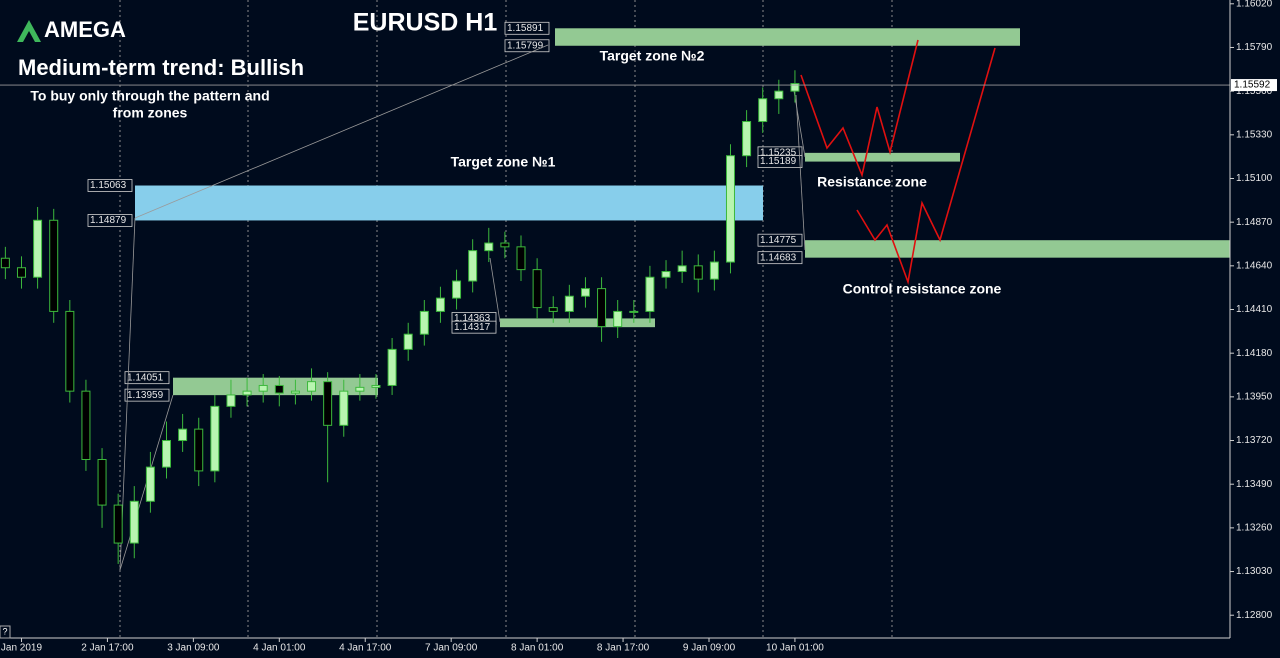  I want to click on y-tick-label: 1.13260, so click(1254, 528).